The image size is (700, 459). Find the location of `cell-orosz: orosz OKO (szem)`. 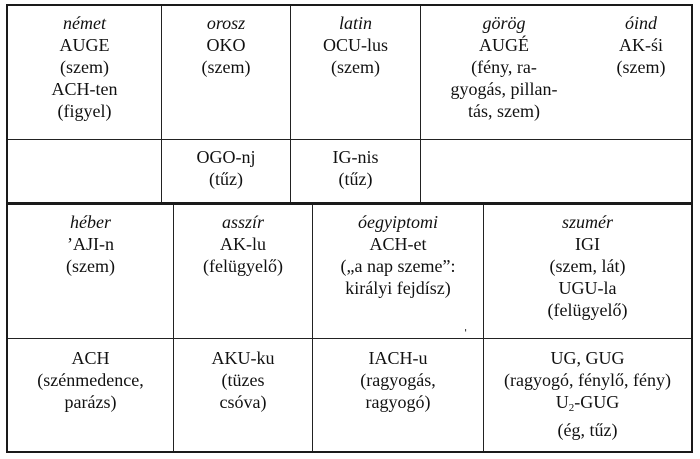

cell-orosz: orosz OKO (szem) is located at coordinates (226, 72).